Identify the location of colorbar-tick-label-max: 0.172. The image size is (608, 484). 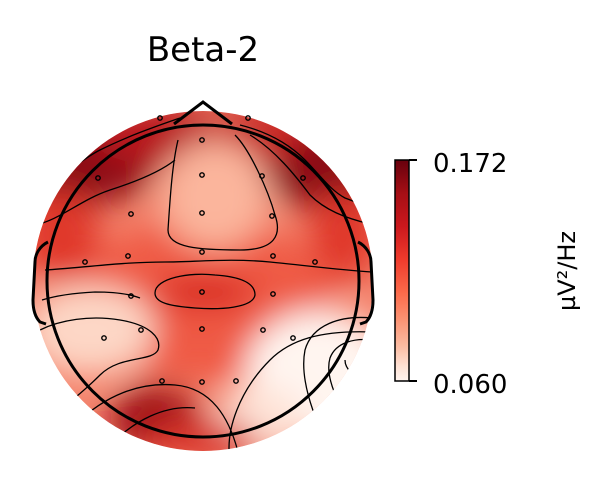
(470, 164).